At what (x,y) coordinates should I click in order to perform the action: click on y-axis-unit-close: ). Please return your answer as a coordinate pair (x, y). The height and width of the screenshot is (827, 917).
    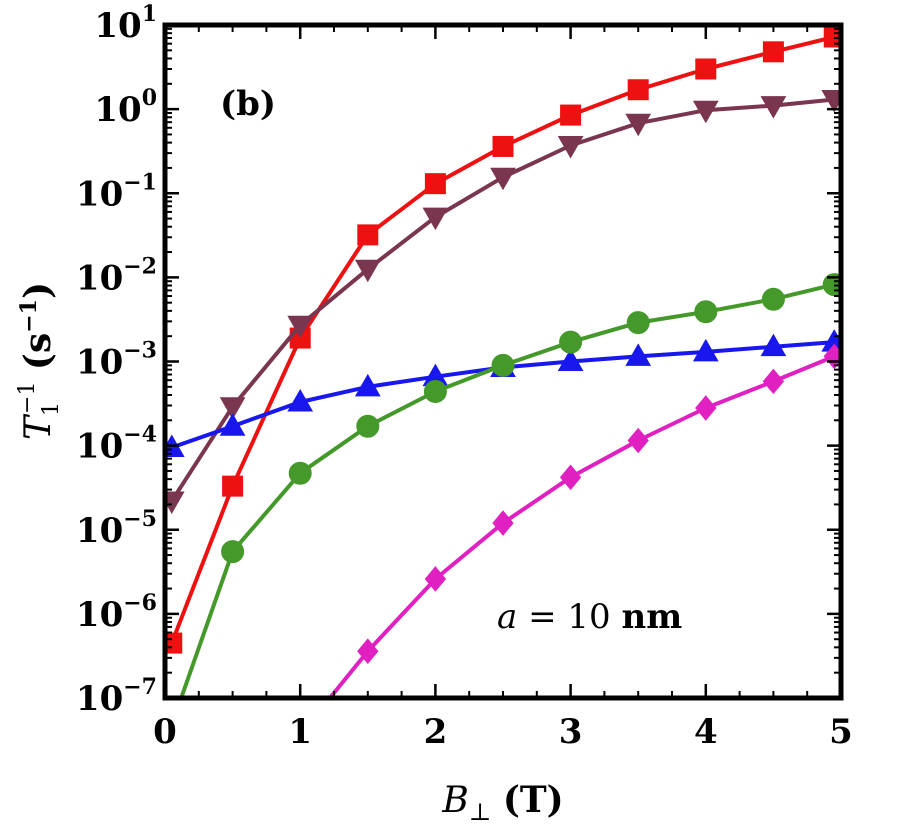
    Looking at the image, I should click on (38, 290).